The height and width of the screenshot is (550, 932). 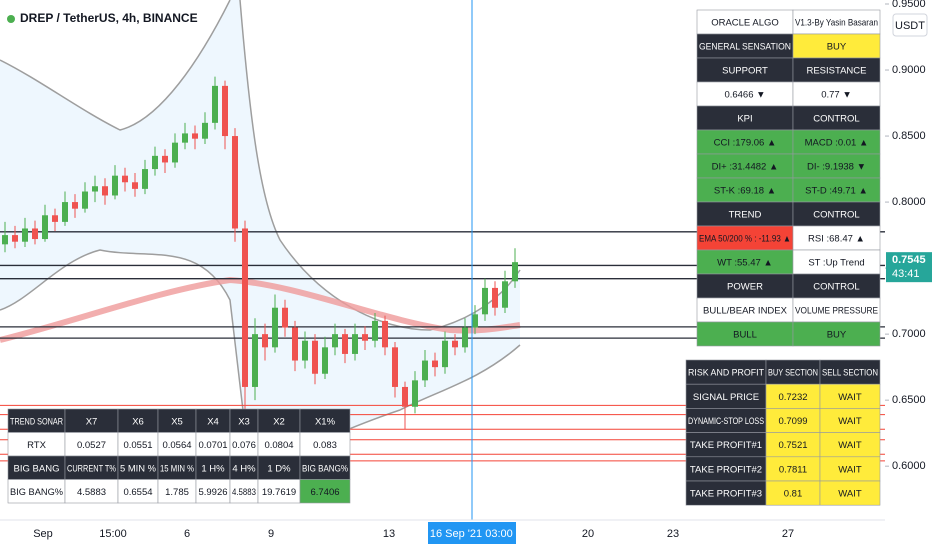 What do you see at coordinates (187, 534) in the screenshot?
I see `x-tick-label: 6` at bounding box center [187, 534].